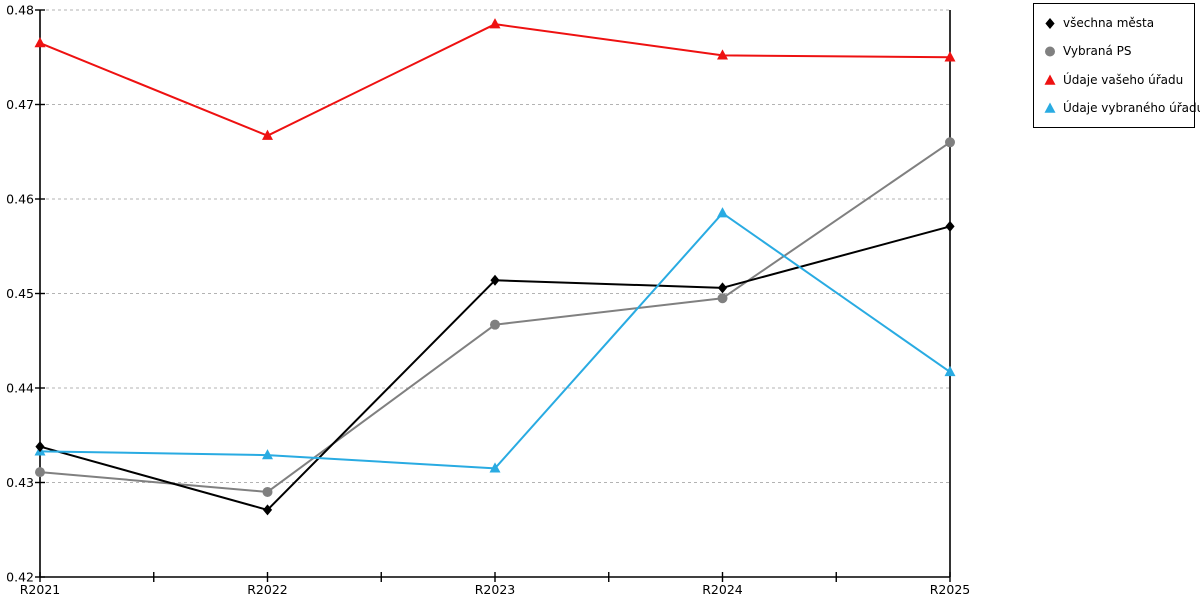 Image resolution: width=1200 pixels, height=600 pixels. I want to click on legend-item-0: všechna města, so click(1116, 23).